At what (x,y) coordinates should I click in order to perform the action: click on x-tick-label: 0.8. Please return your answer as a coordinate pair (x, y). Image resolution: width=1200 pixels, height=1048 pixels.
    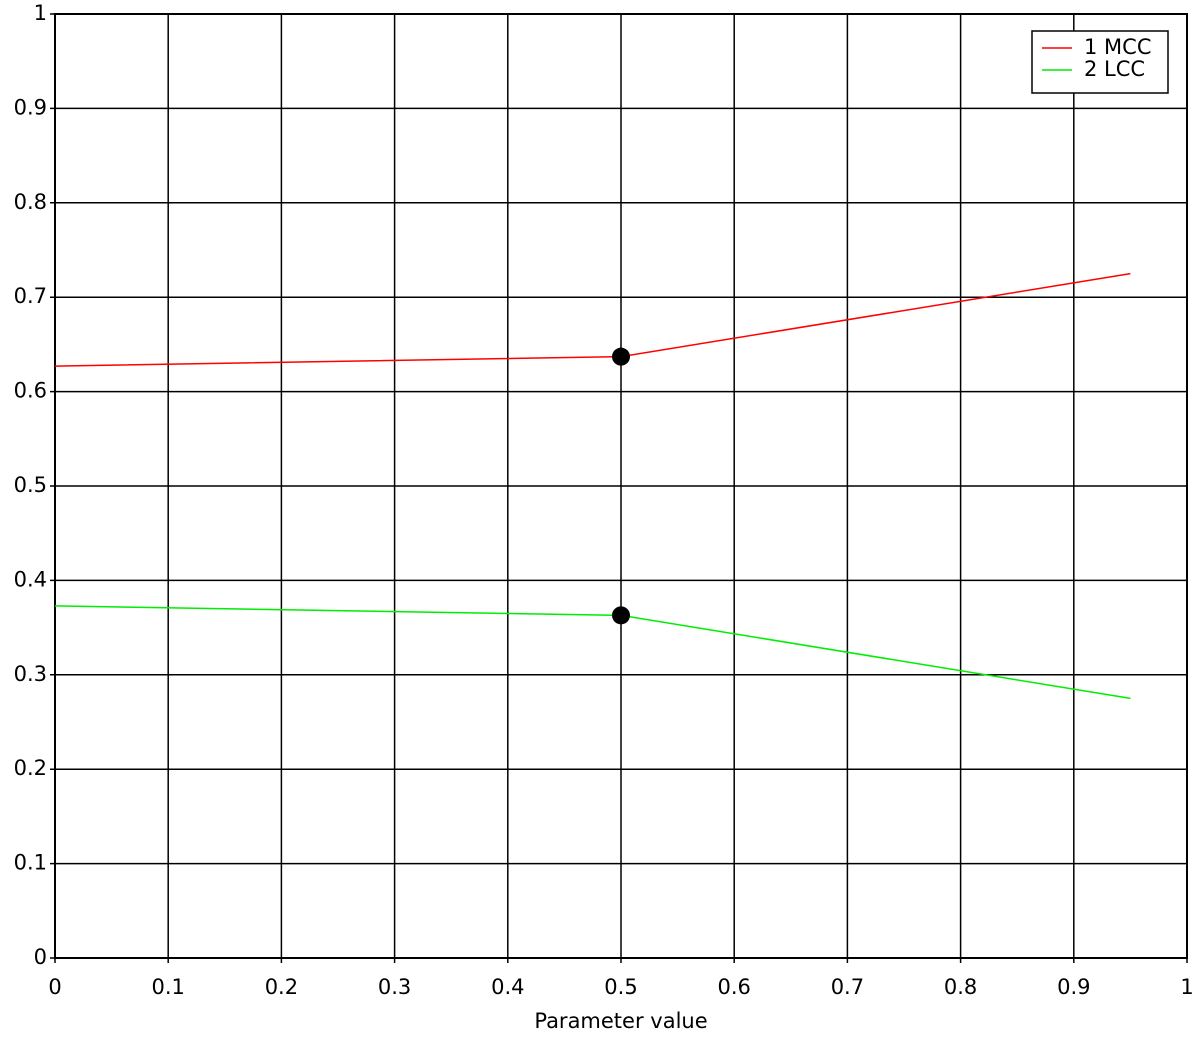
    Looking at the image, I should click on (960, 987).